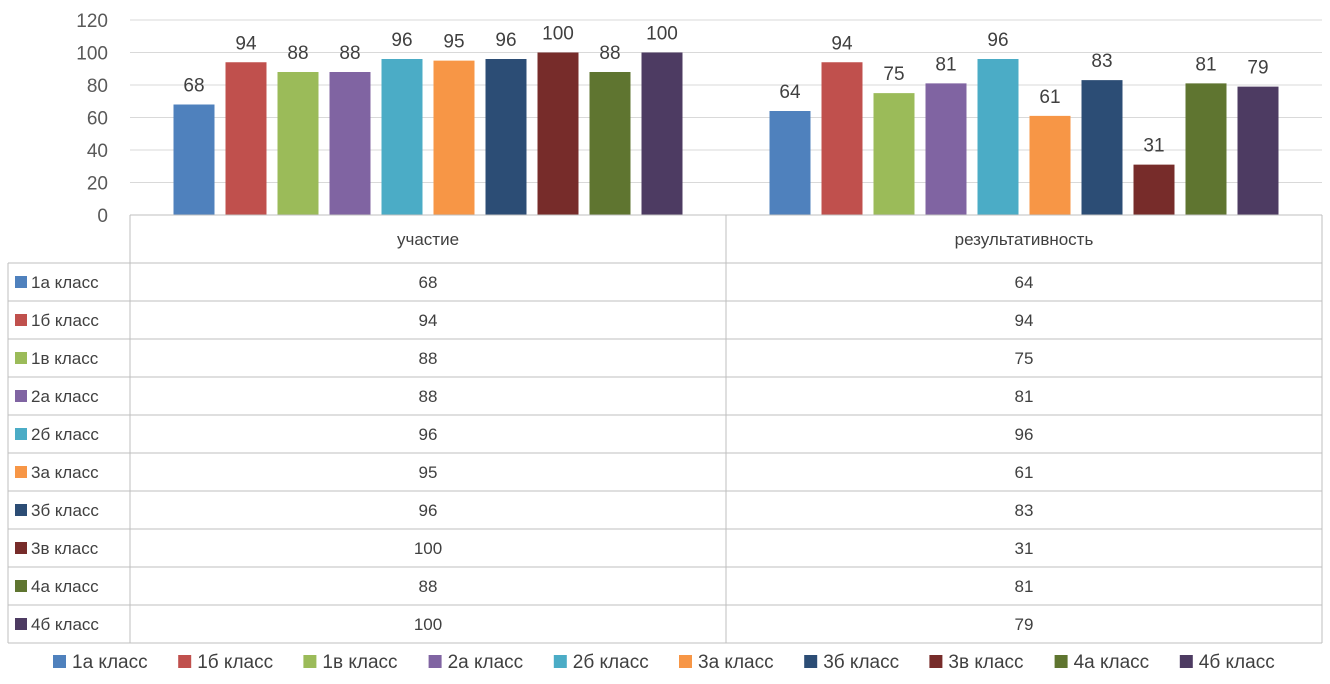 The width and height of the screenshot is (1330, 684). Describe the element at coordinates (65, 548) in the screenshot. I see `table-row-label: 3в класс` at that location.